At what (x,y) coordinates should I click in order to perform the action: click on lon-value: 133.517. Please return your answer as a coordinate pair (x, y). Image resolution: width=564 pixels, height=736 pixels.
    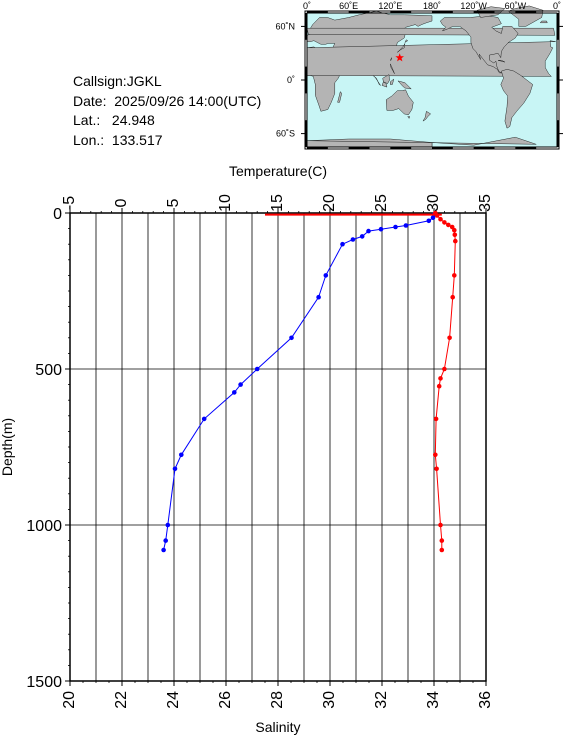
    Looking at the image, I should click on (137, 139).